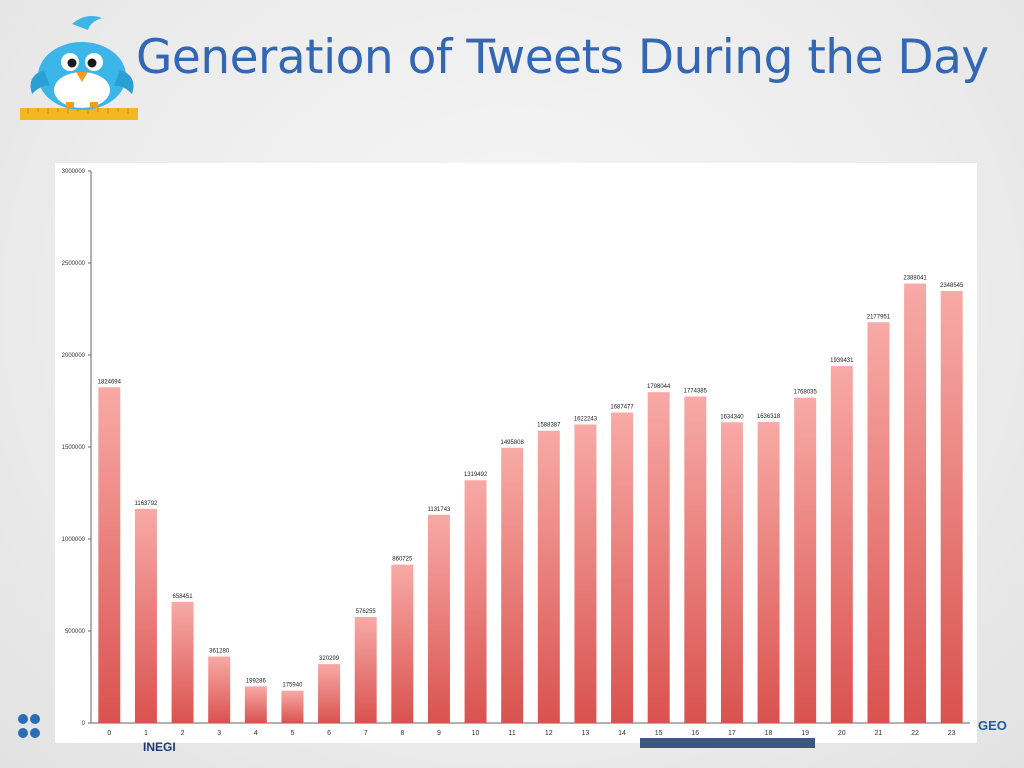 This screenshot has width=1024, height=768. Describe the element at coordinates (992, 725) in the screenshot. I see `footer-geo-label: GEO` at that location.